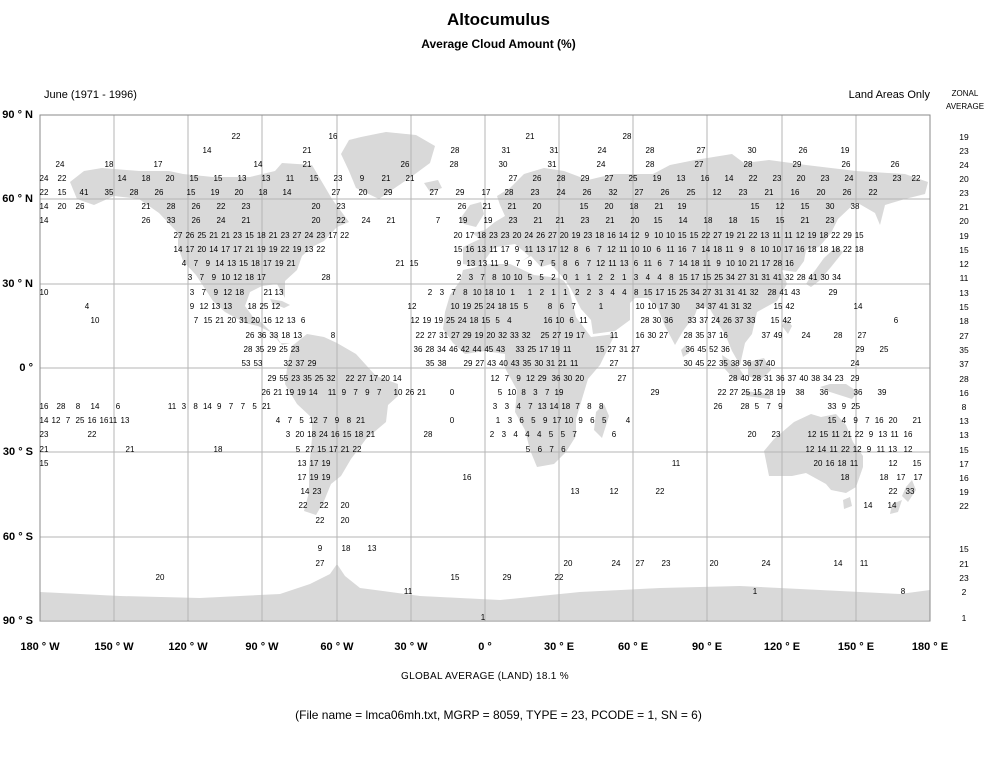  Describe the element at coordinates (837, 277) in the screenshot. I see `grid-value: 34` at that location.